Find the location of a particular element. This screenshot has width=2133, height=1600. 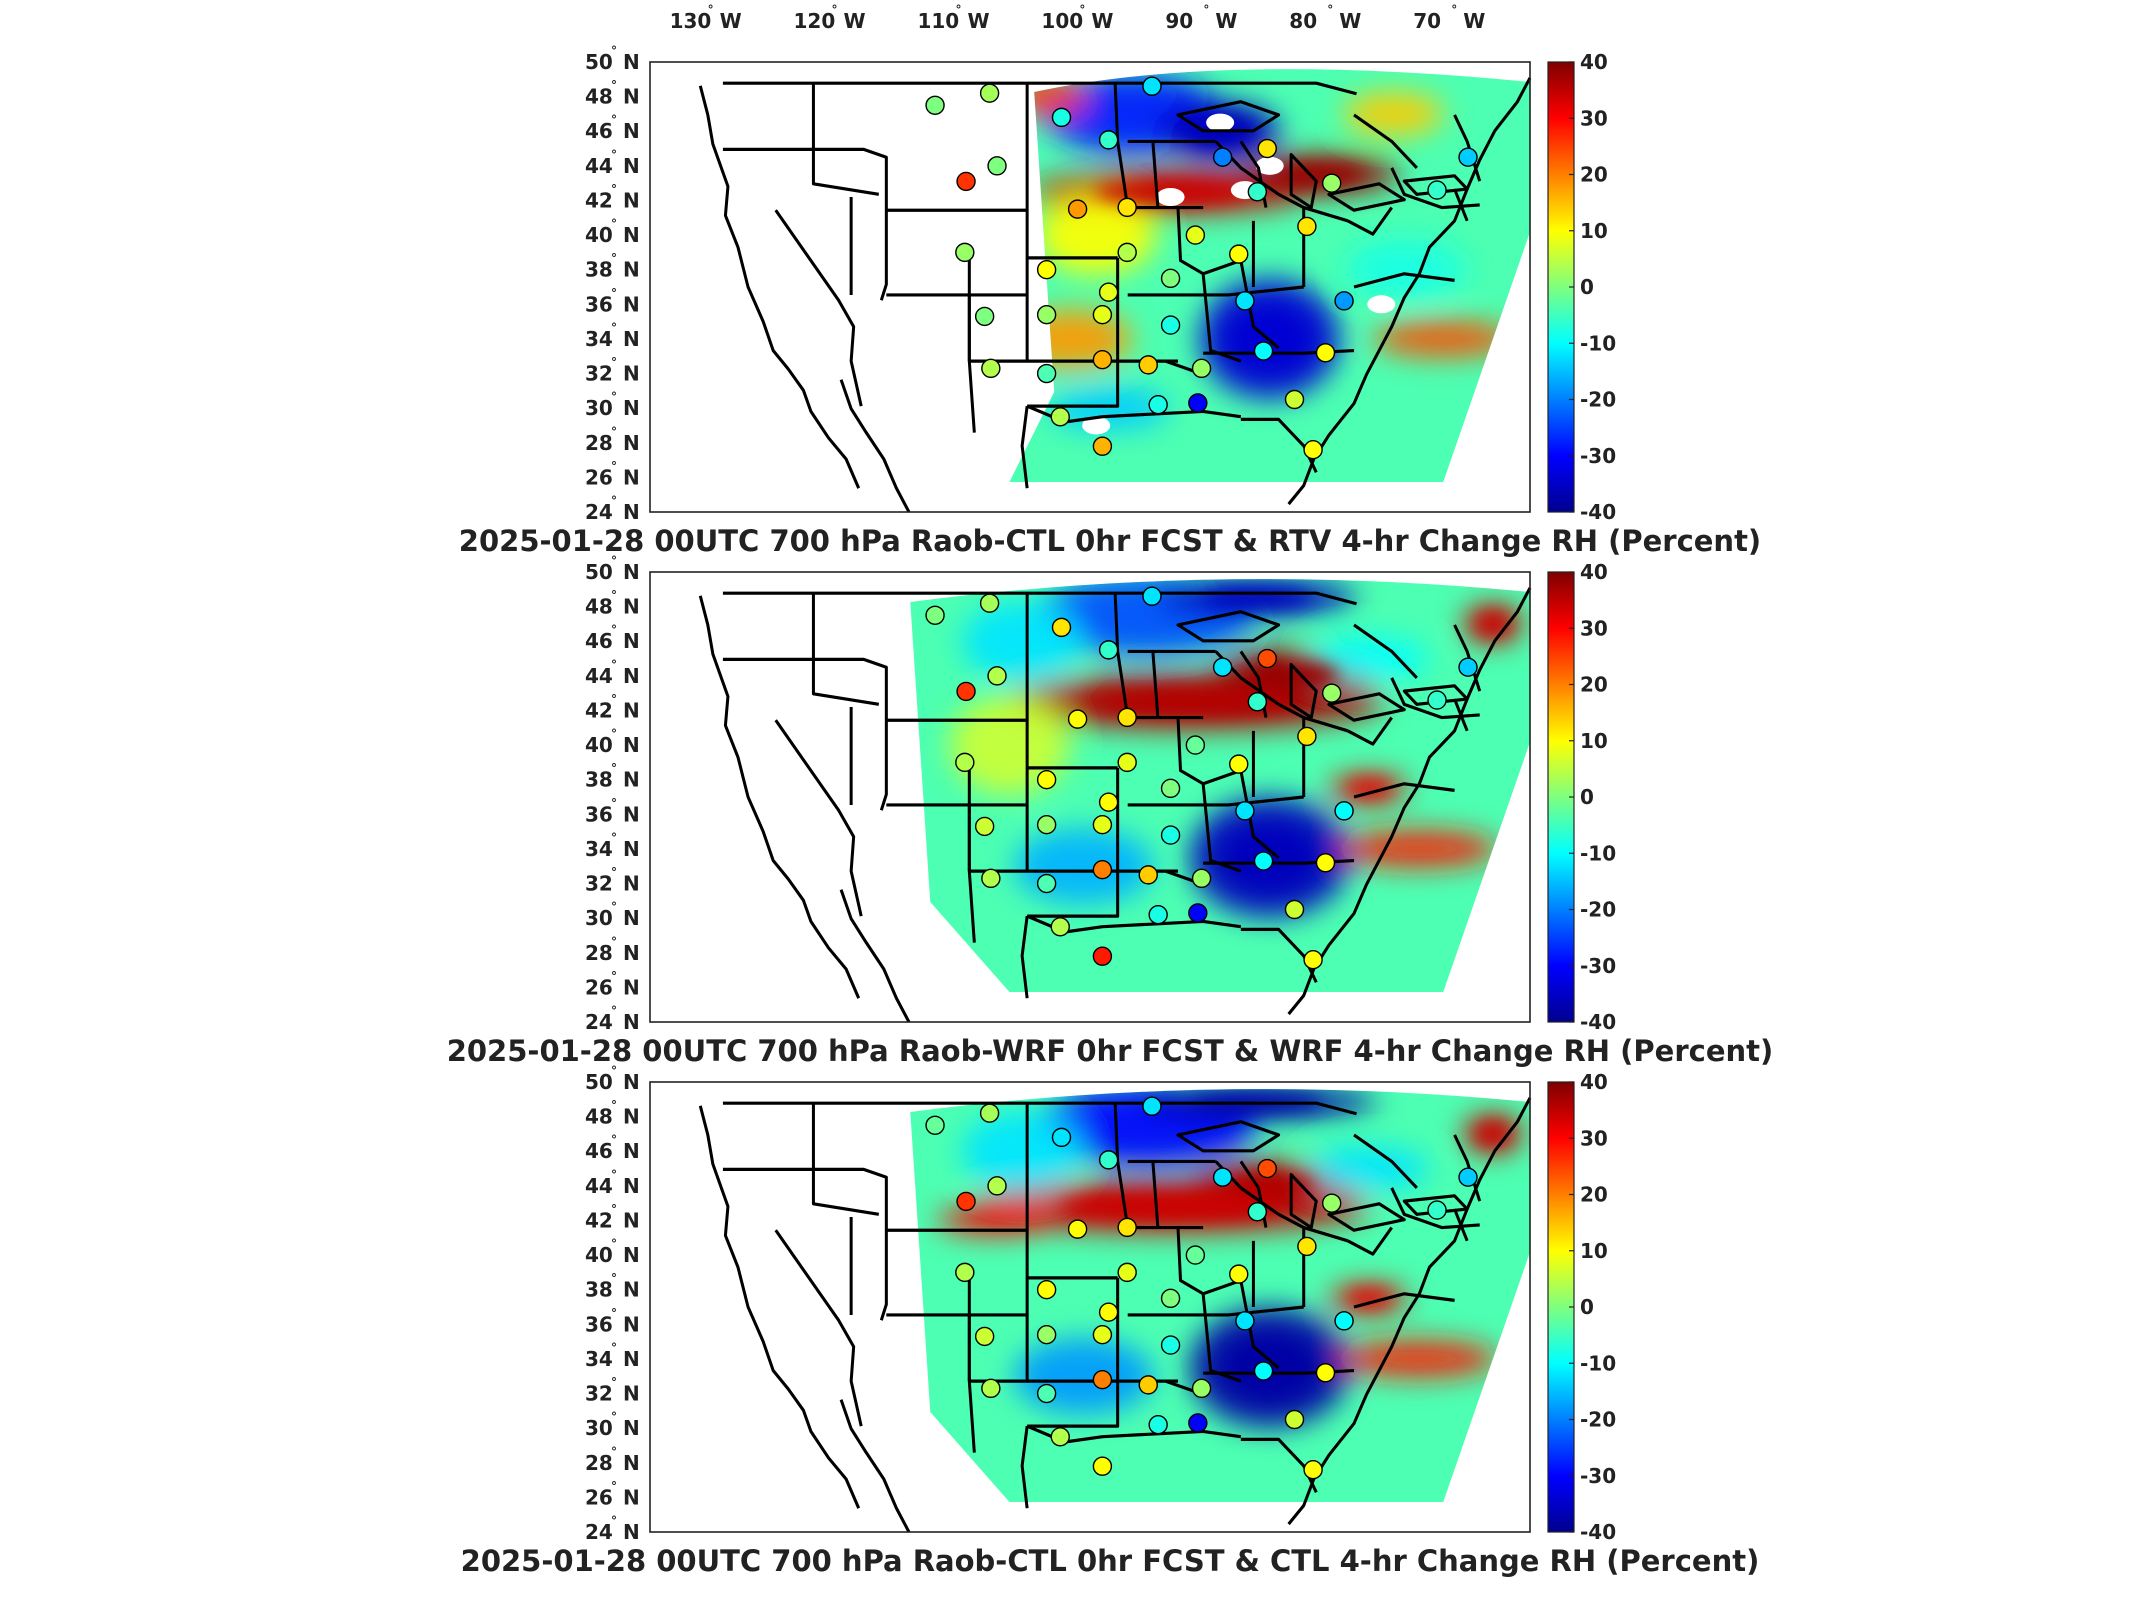

latitude-label: 24 is located at coordinates (599, 1532).